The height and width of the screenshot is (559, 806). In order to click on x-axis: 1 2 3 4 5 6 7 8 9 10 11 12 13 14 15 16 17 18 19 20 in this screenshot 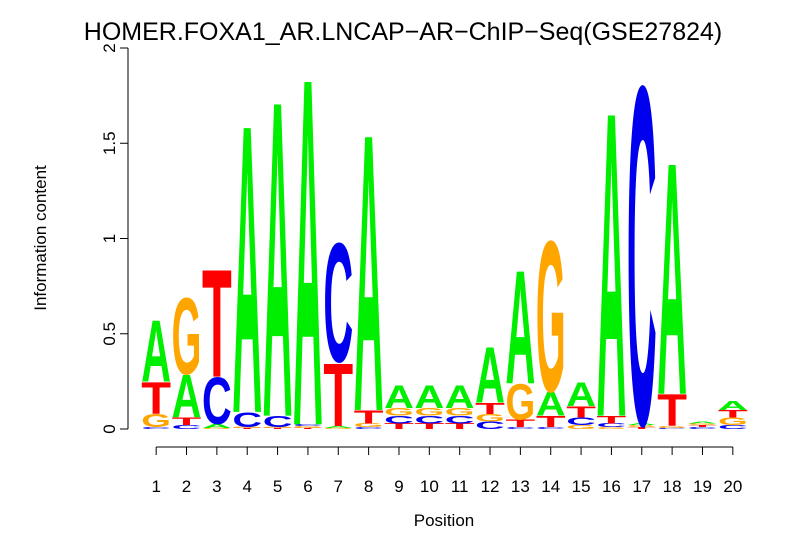, I will do `click(446, 471)`.